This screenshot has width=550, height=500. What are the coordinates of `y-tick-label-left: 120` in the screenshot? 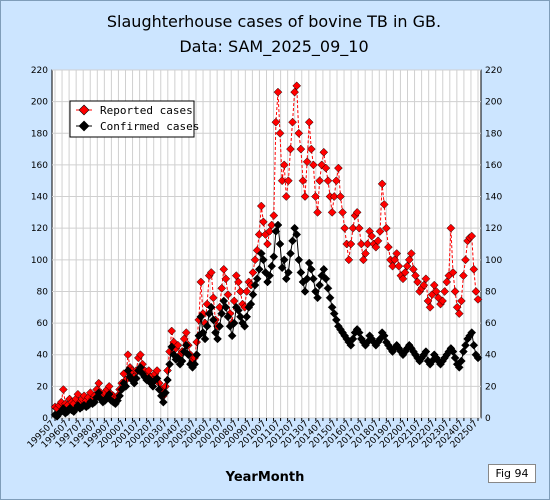 It's located at (39, 229).